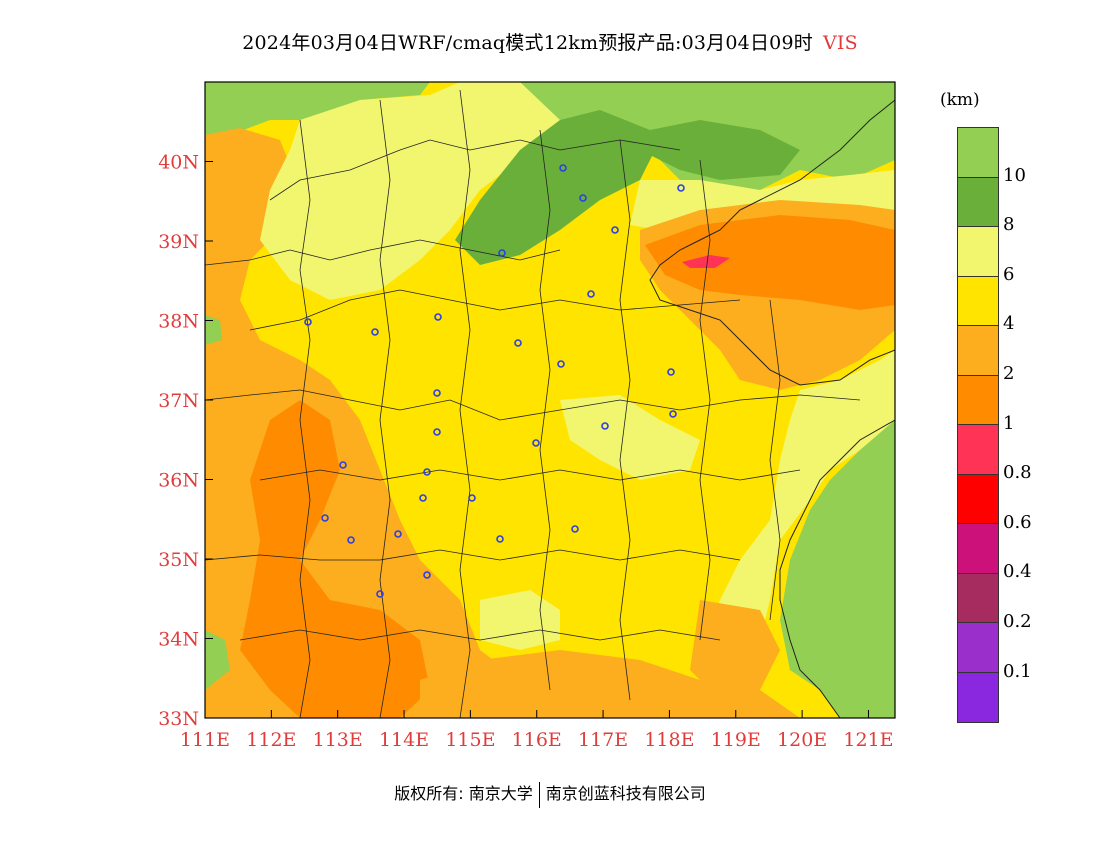  Describe the element at coordinates (185, 441) in the screenshot. I see `y-axis: 33N 34N 35N 36N 37N 38N 39N 40N` at that location.